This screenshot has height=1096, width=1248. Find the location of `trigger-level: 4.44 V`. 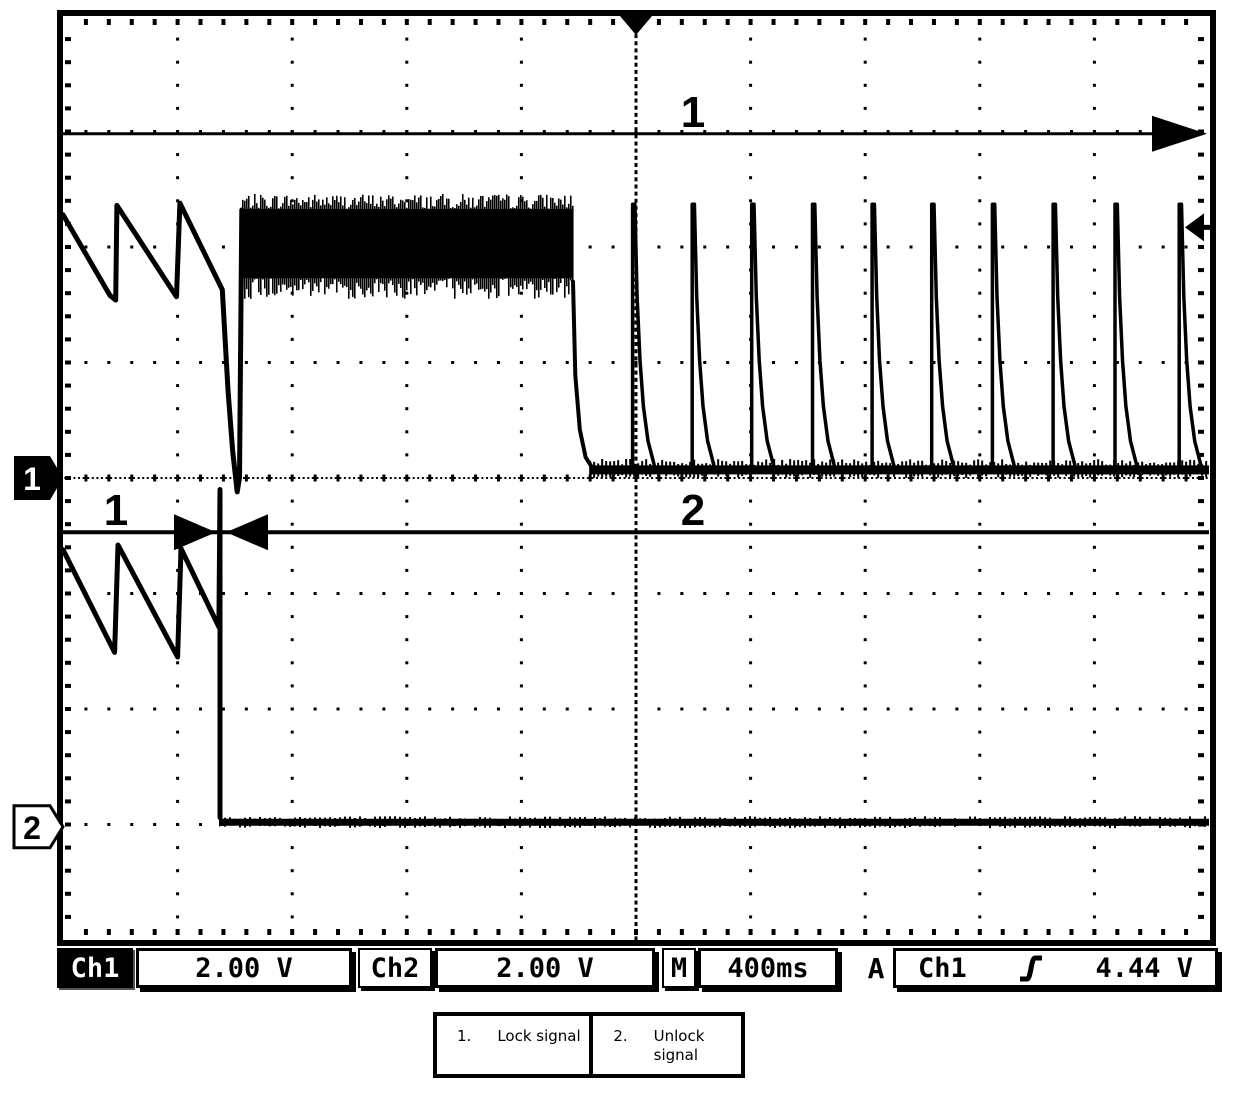

trigger-level: 4.44 V is located at coordinates (1144, 968).